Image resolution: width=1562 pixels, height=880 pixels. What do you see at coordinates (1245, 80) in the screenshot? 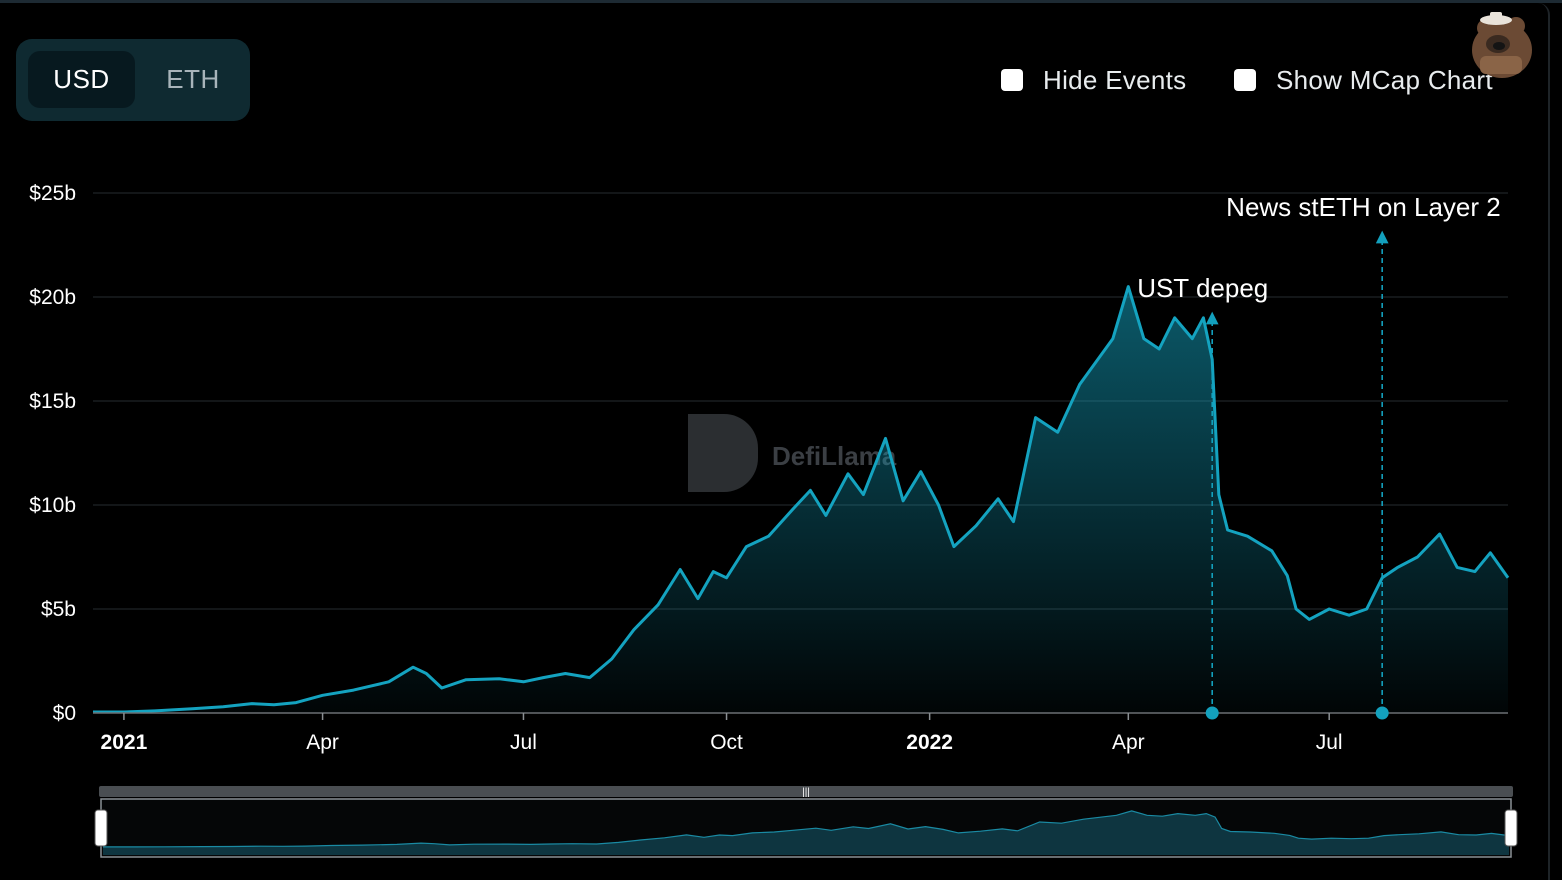
I see `show-mcap-checkbox-box` at bounding box center [1245, 80].